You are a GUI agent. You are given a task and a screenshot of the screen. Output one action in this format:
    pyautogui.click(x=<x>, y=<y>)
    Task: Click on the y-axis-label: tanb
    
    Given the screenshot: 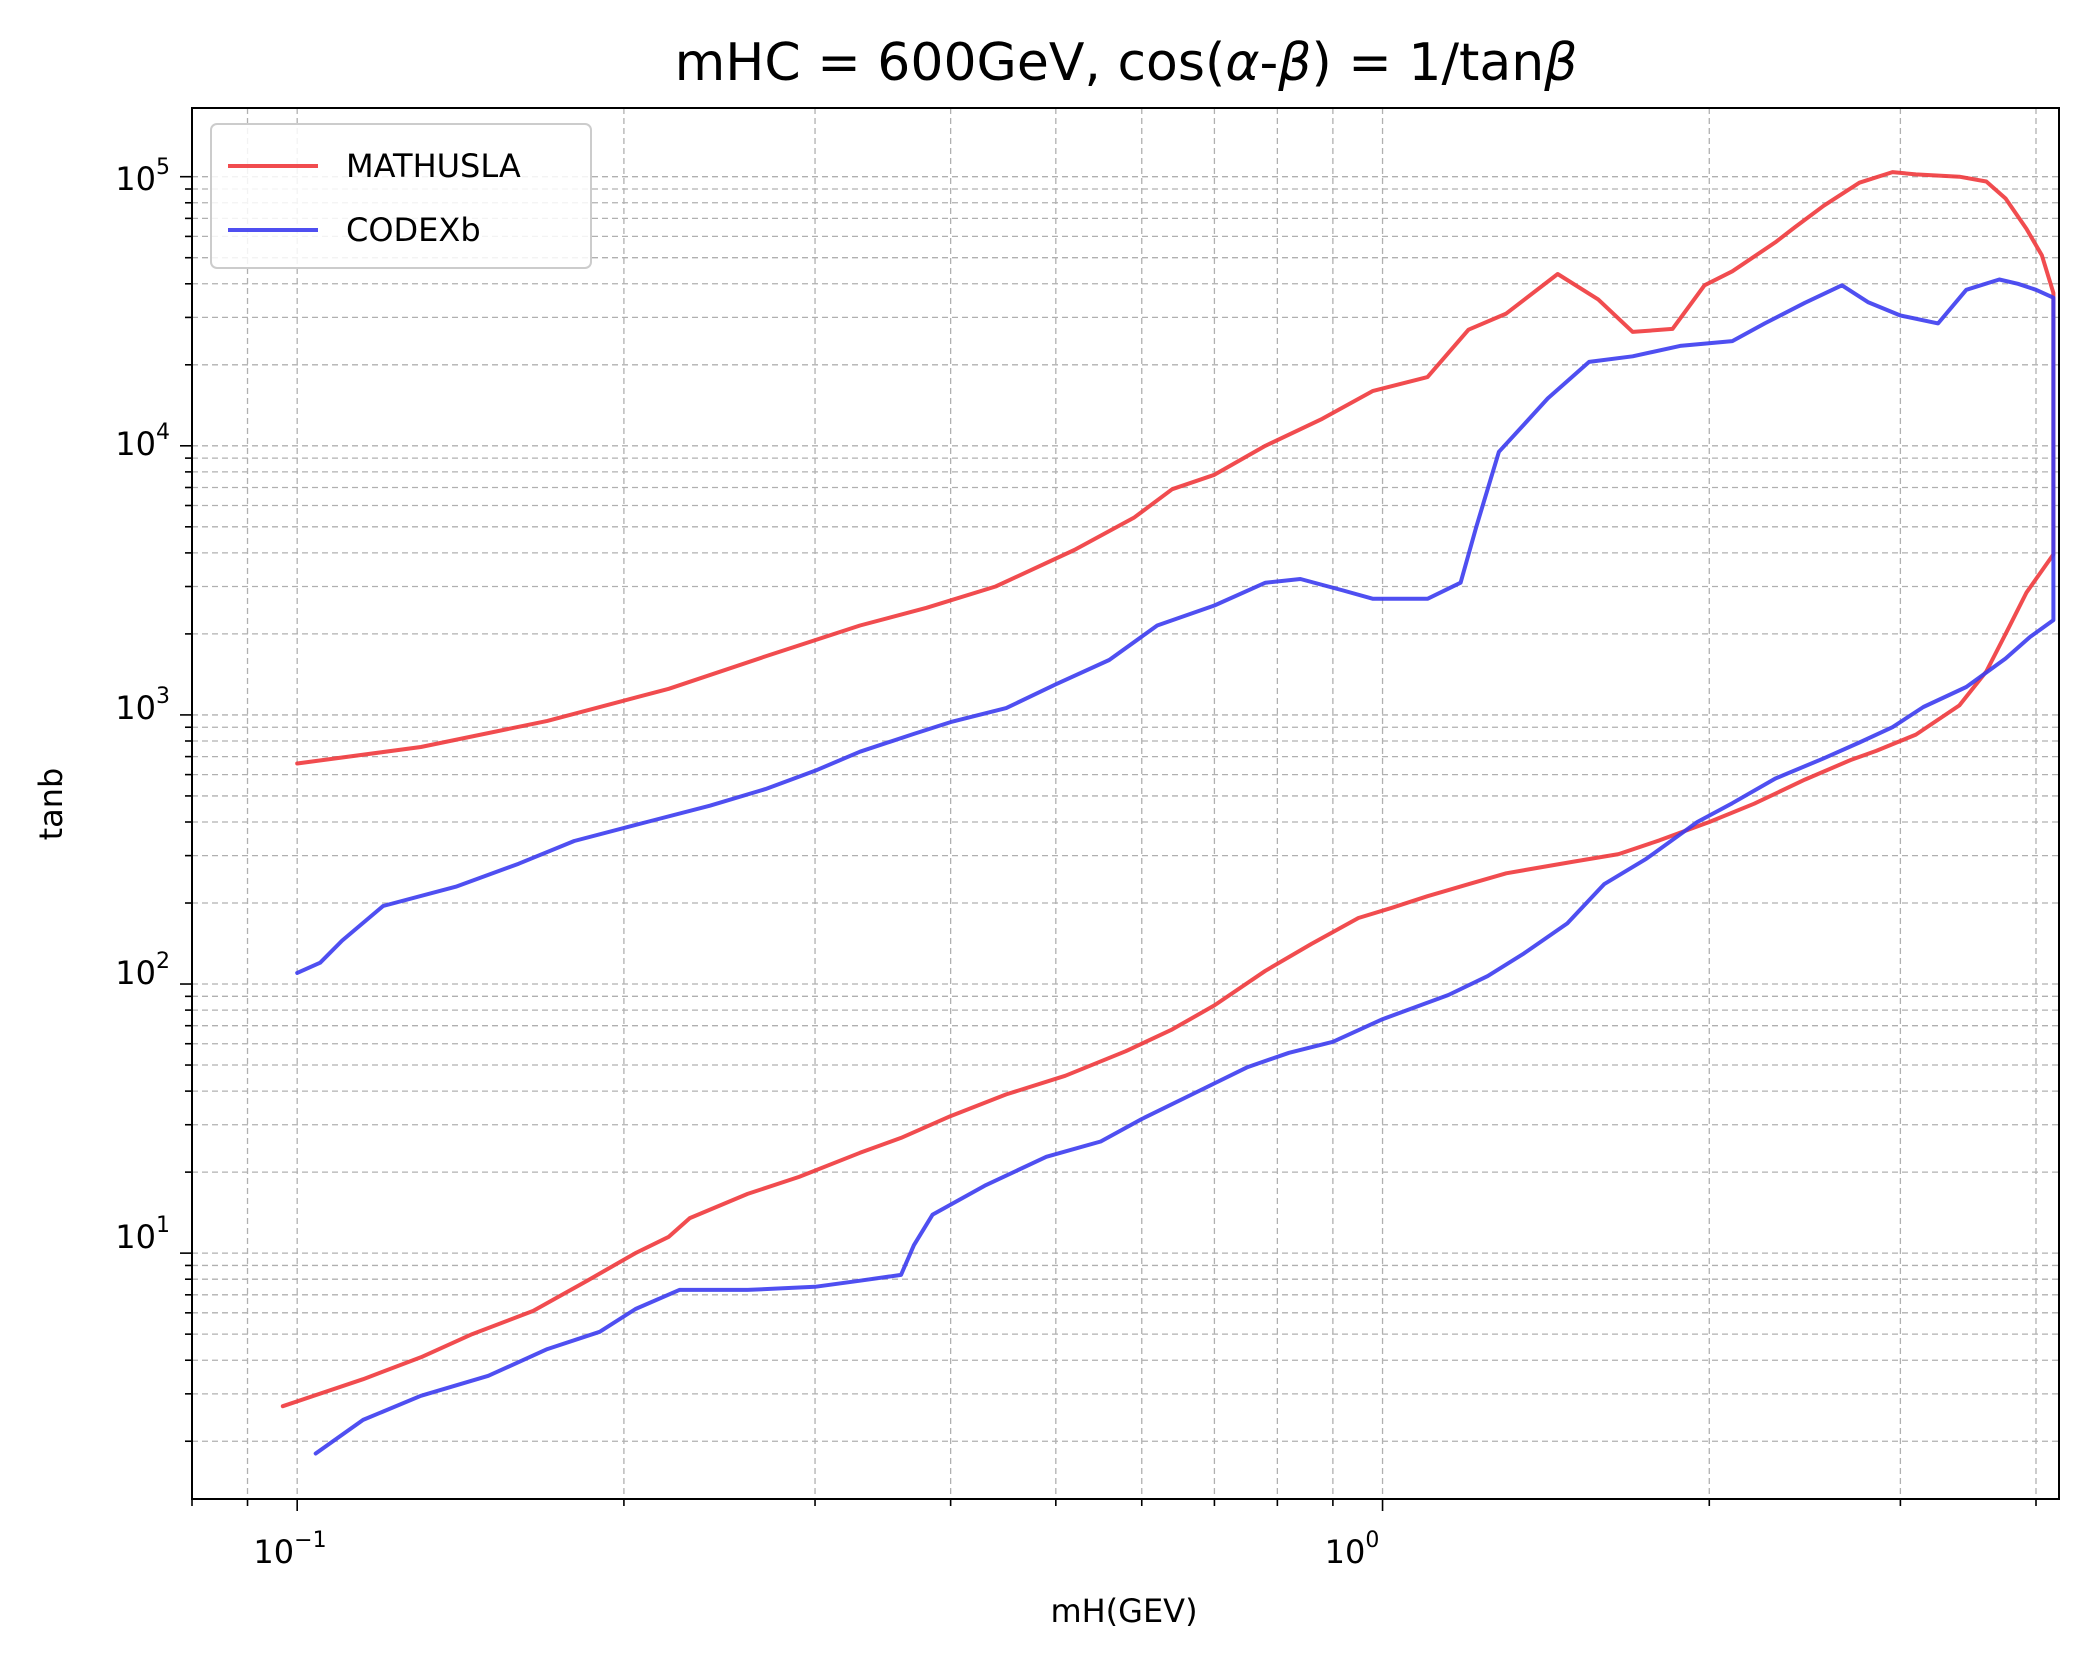 What is the action you would take?
    pyautogui.click(x=51, y=804)
    